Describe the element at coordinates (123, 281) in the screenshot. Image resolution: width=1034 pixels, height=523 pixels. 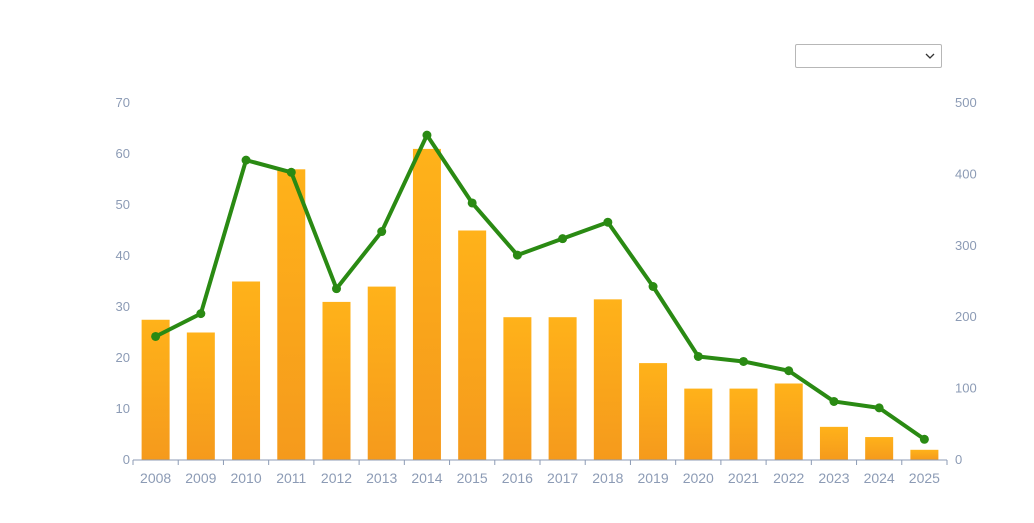
I see `left-y-axis: 0 10 20 30 40 50 60 70` at that location.